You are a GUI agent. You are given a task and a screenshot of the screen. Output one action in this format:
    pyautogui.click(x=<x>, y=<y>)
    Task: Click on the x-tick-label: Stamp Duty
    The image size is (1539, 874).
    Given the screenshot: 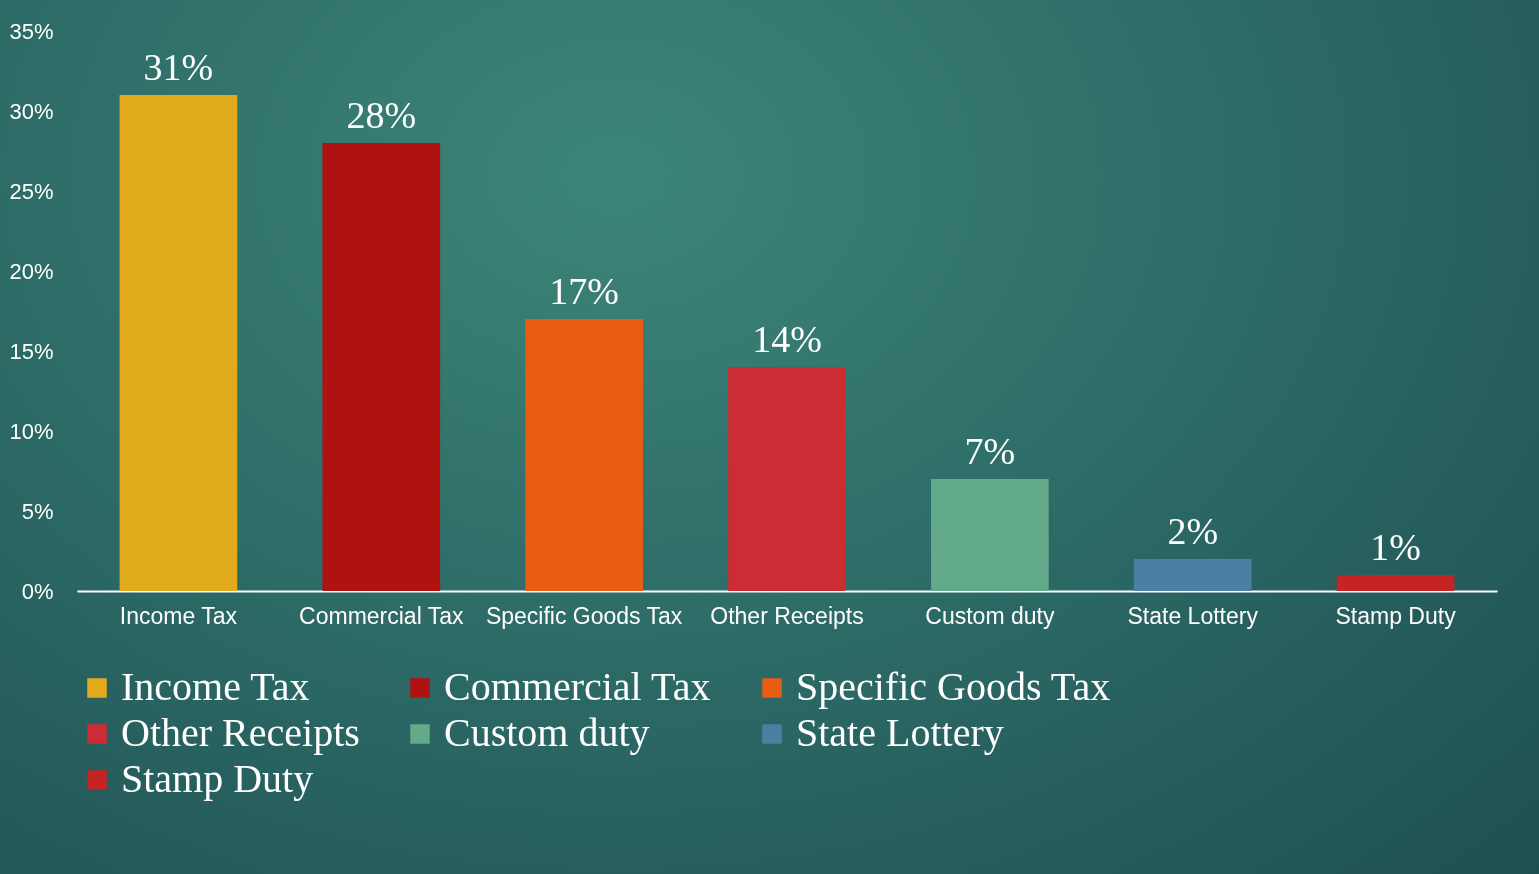 What is the action you would take?
    pyautogui.click(x=1396, y=615)
    